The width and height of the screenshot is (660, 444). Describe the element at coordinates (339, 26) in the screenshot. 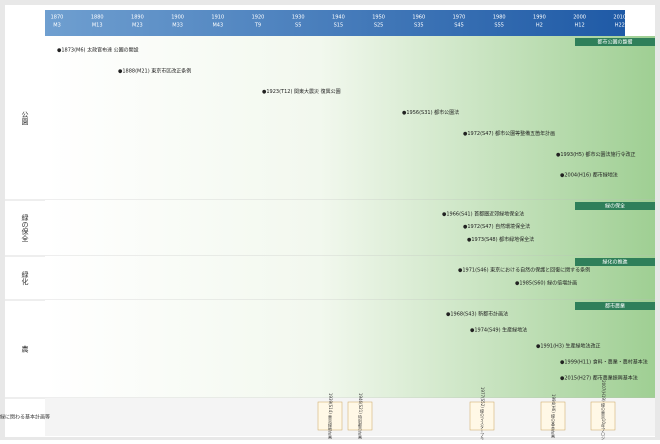

I see `era: S15` at that location.